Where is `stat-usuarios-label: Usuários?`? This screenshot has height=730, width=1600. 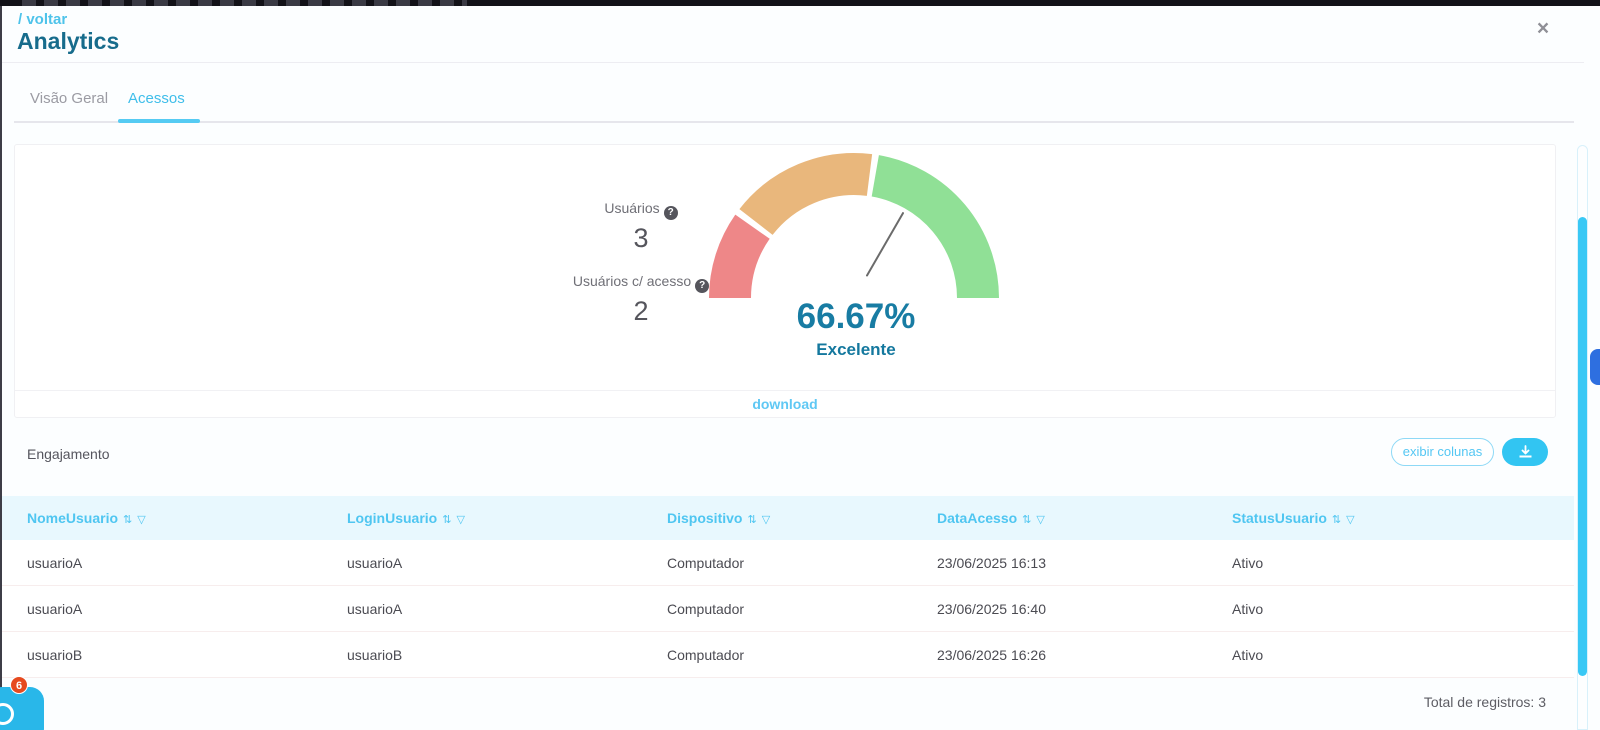
stat-usuarios-label: Usuários? is located at coordinates (641, 210).